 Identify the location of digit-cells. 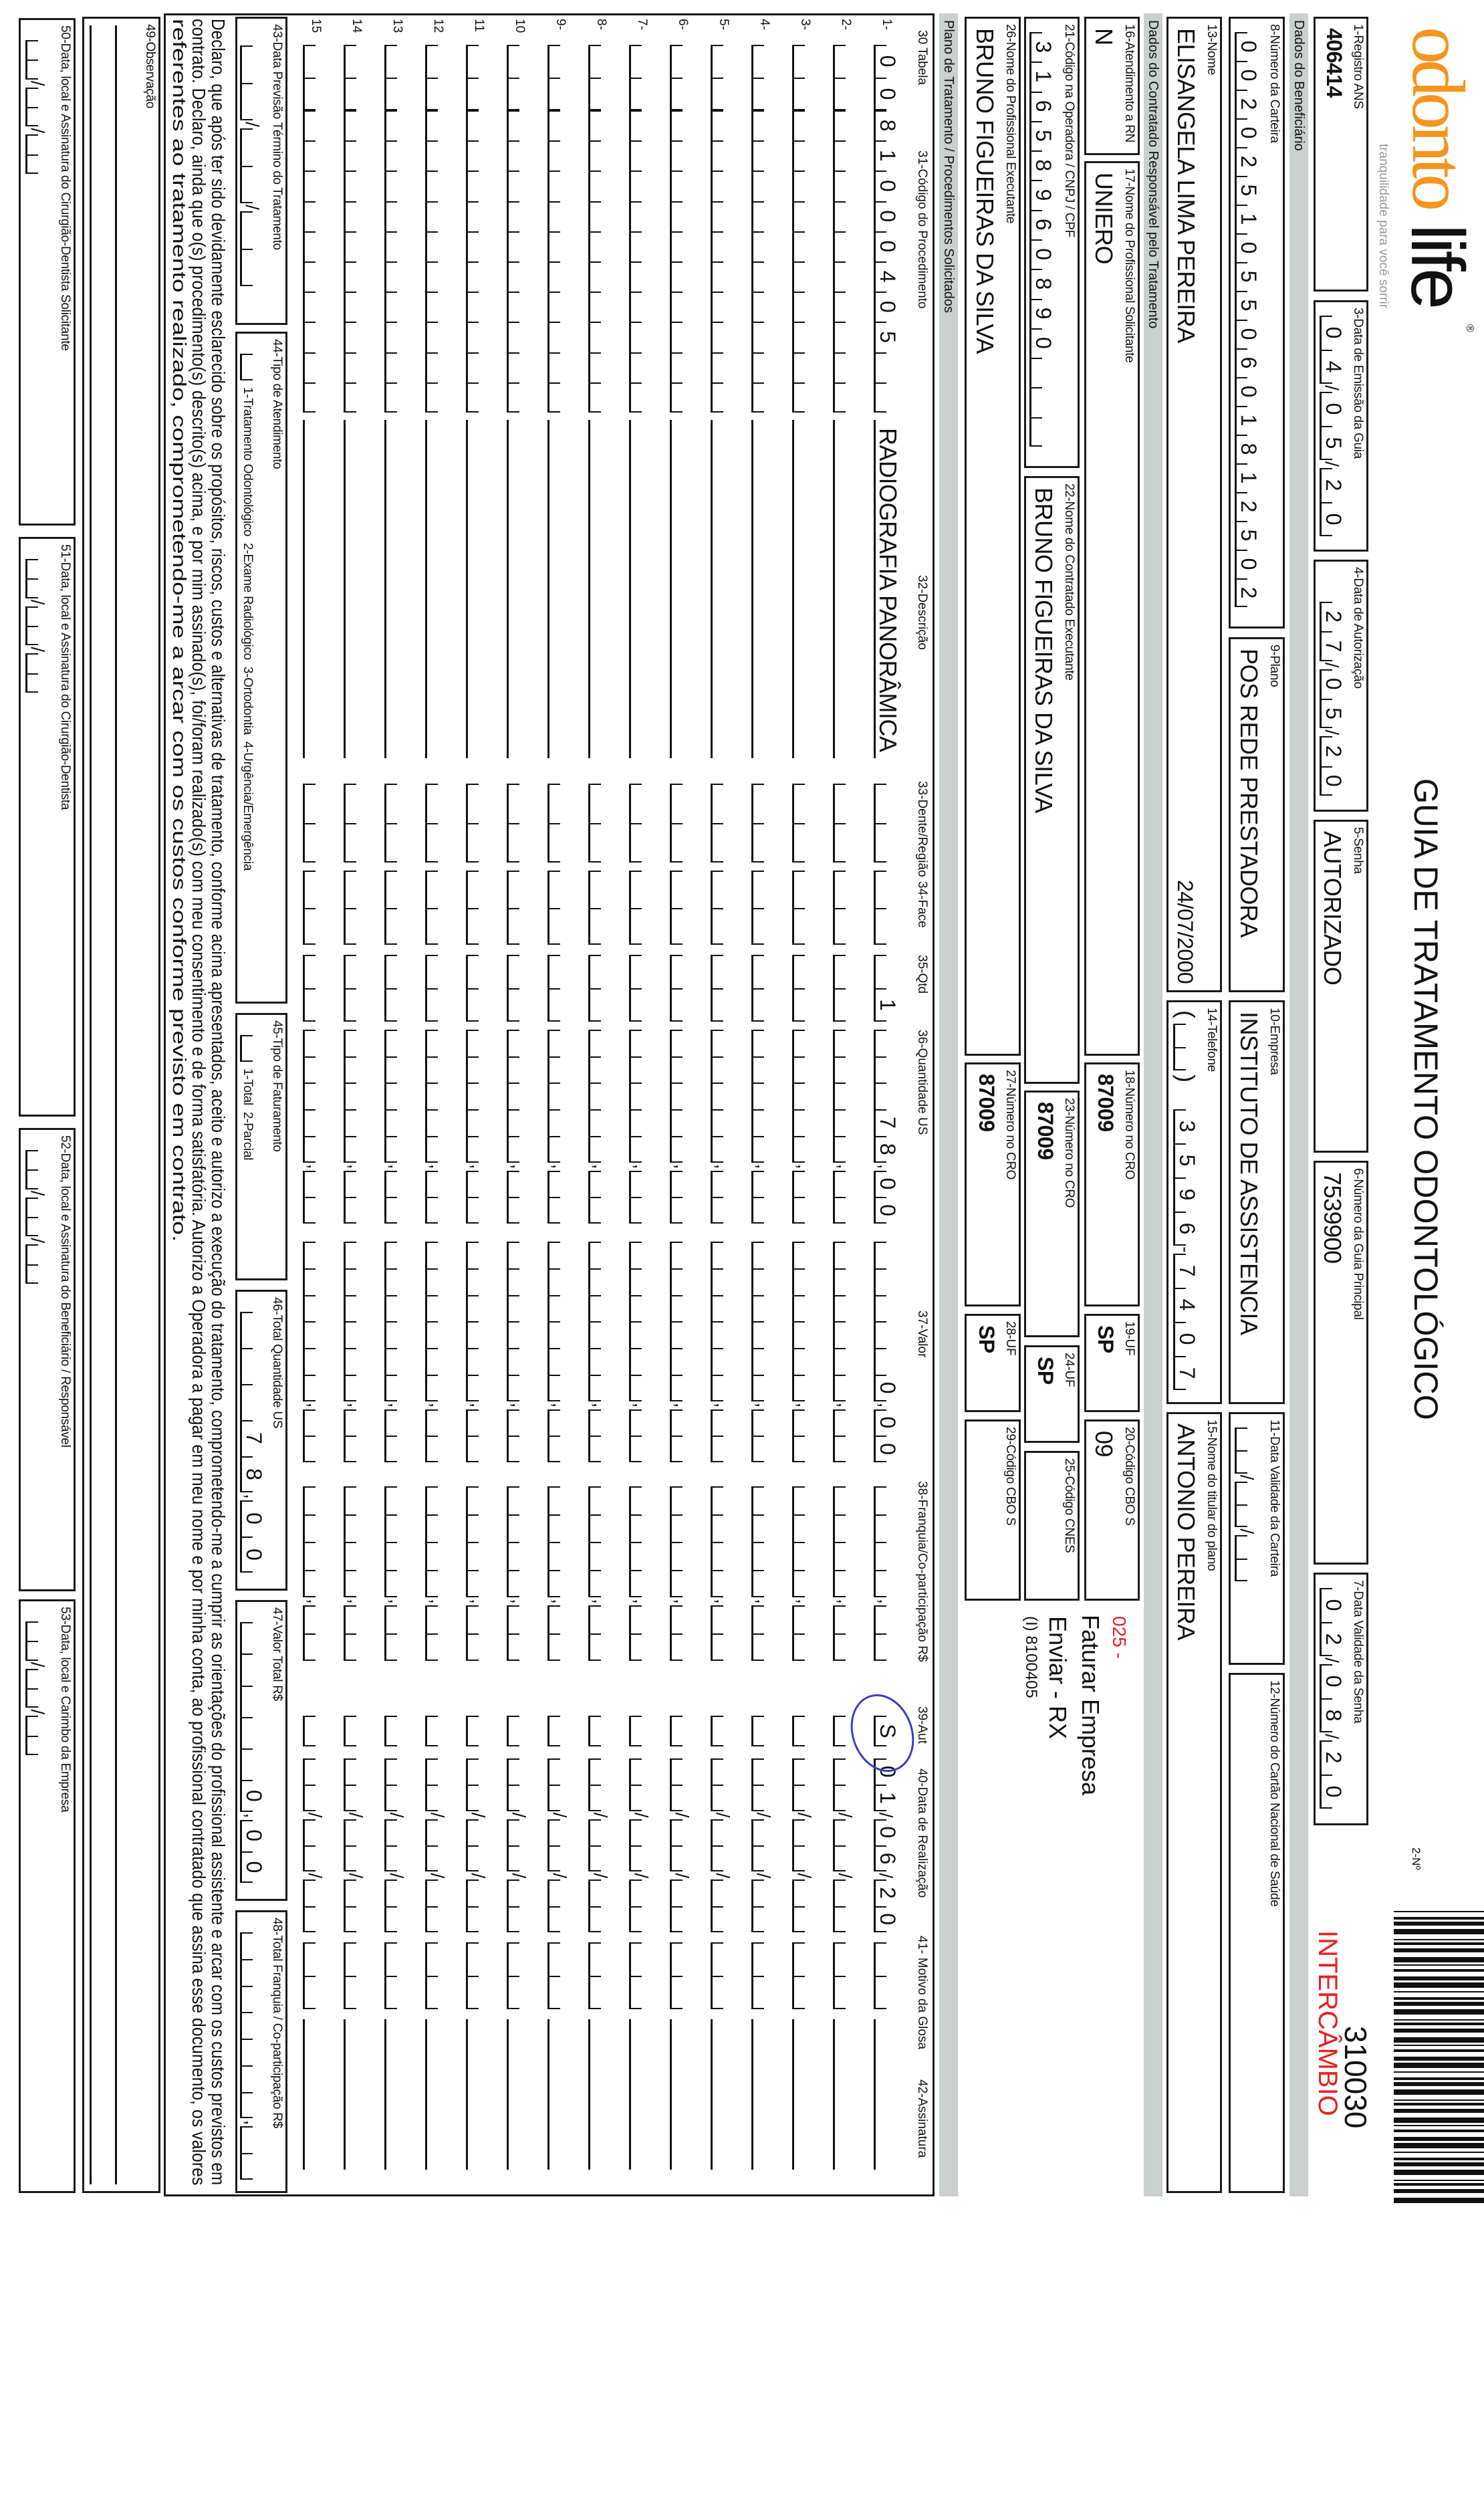
(253, 1048).